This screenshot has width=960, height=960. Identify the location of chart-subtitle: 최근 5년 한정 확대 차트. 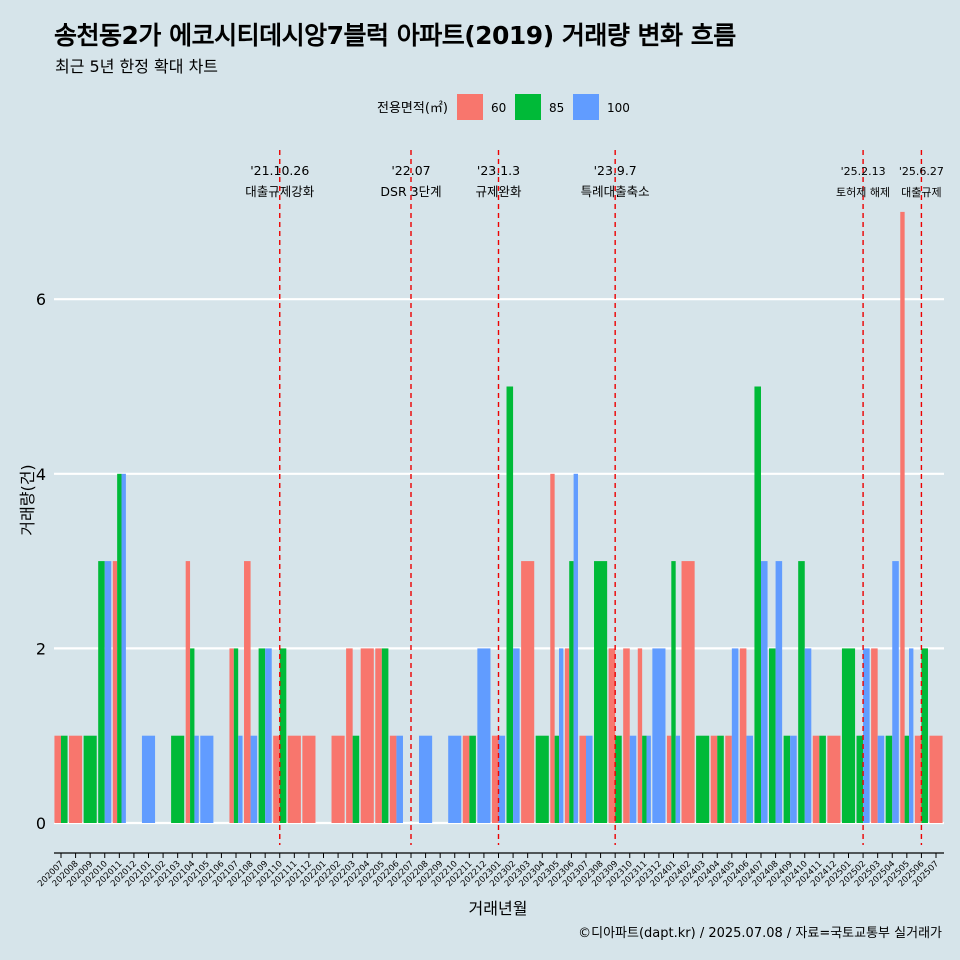
(137, 66).